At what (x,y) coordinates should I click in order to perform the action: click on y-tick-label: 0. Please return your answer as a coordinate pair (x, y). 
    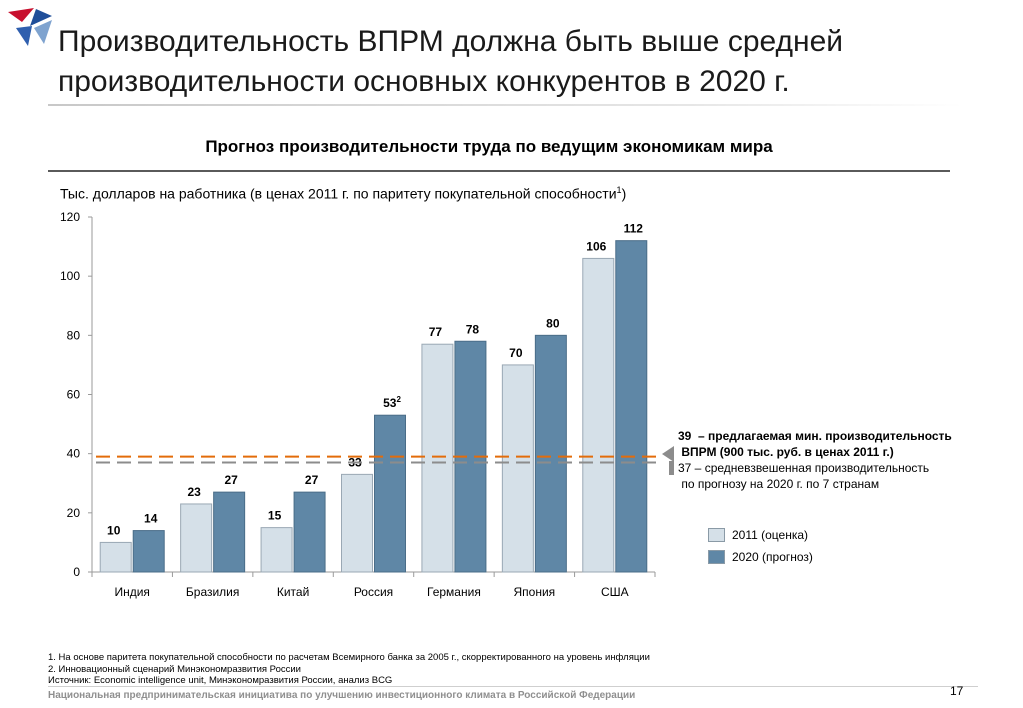
    Looking at the image, I should click on (76, 572).